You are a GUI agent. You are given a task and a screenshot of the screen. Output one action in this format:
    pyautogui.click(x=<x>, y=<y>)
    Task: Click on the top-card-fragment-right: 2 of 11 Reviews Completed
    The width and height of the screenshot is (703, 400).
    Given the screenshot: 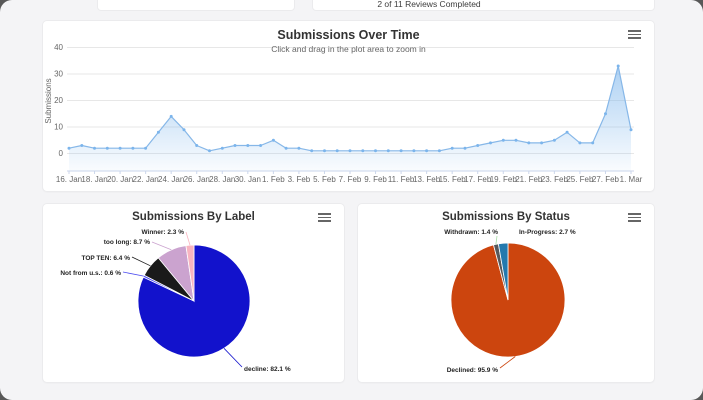 What is the action you would take?
    pyautogui.click(x=483, y=5)
    